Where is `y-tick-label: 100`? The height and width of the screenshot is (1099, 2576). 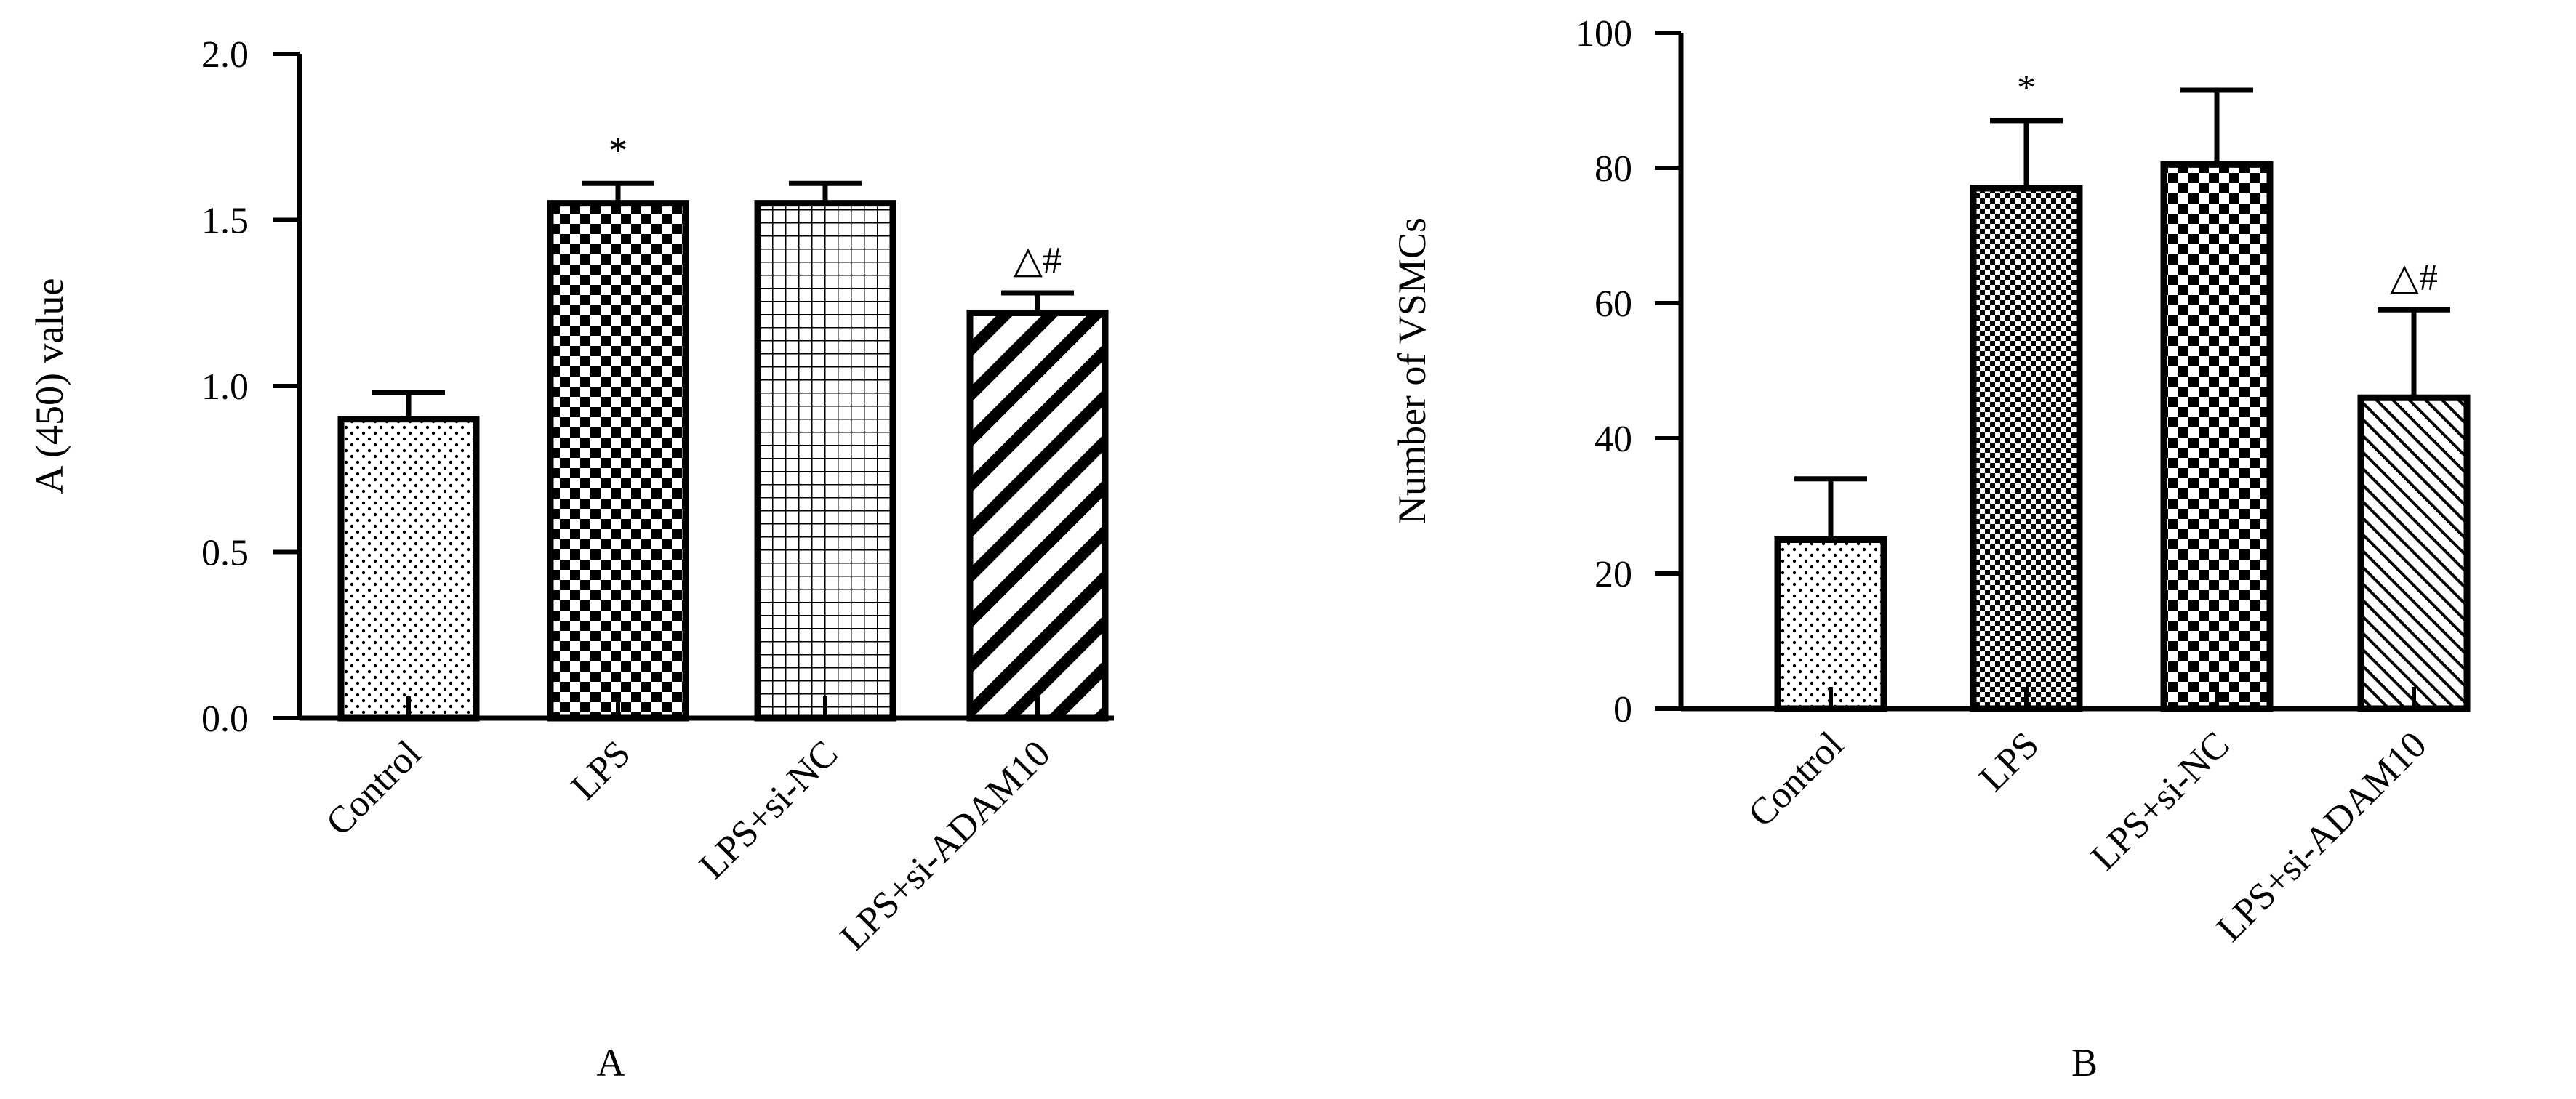 y-tick-label: 100 is located at coordinates (1604, 34).